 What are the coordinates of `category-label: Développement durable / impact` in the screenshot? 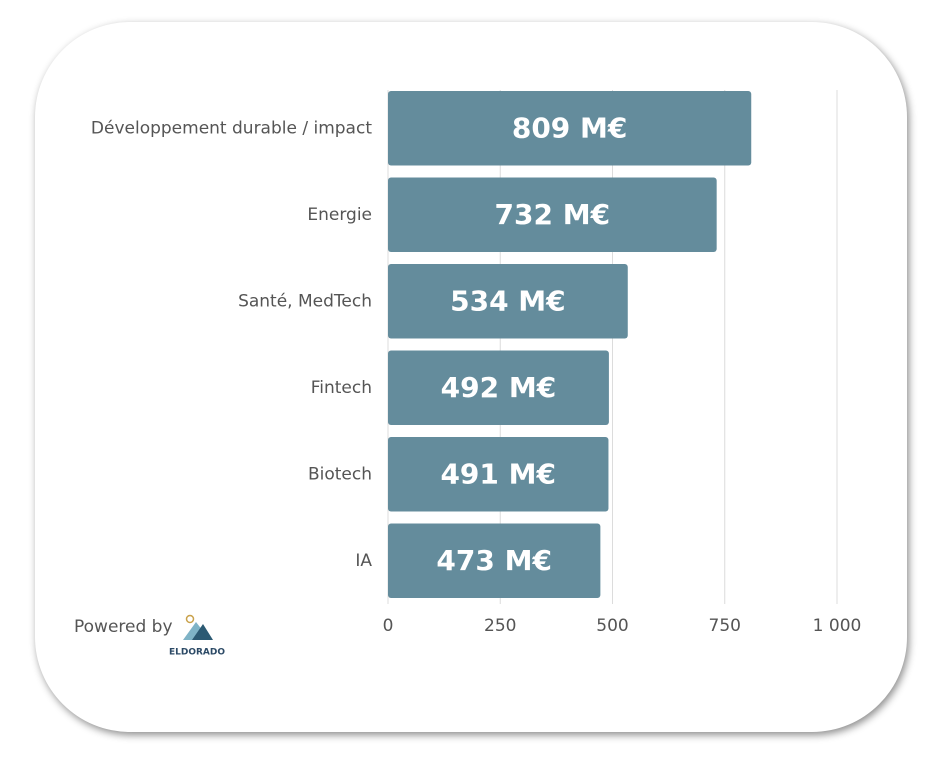 It's located at (231, 128).